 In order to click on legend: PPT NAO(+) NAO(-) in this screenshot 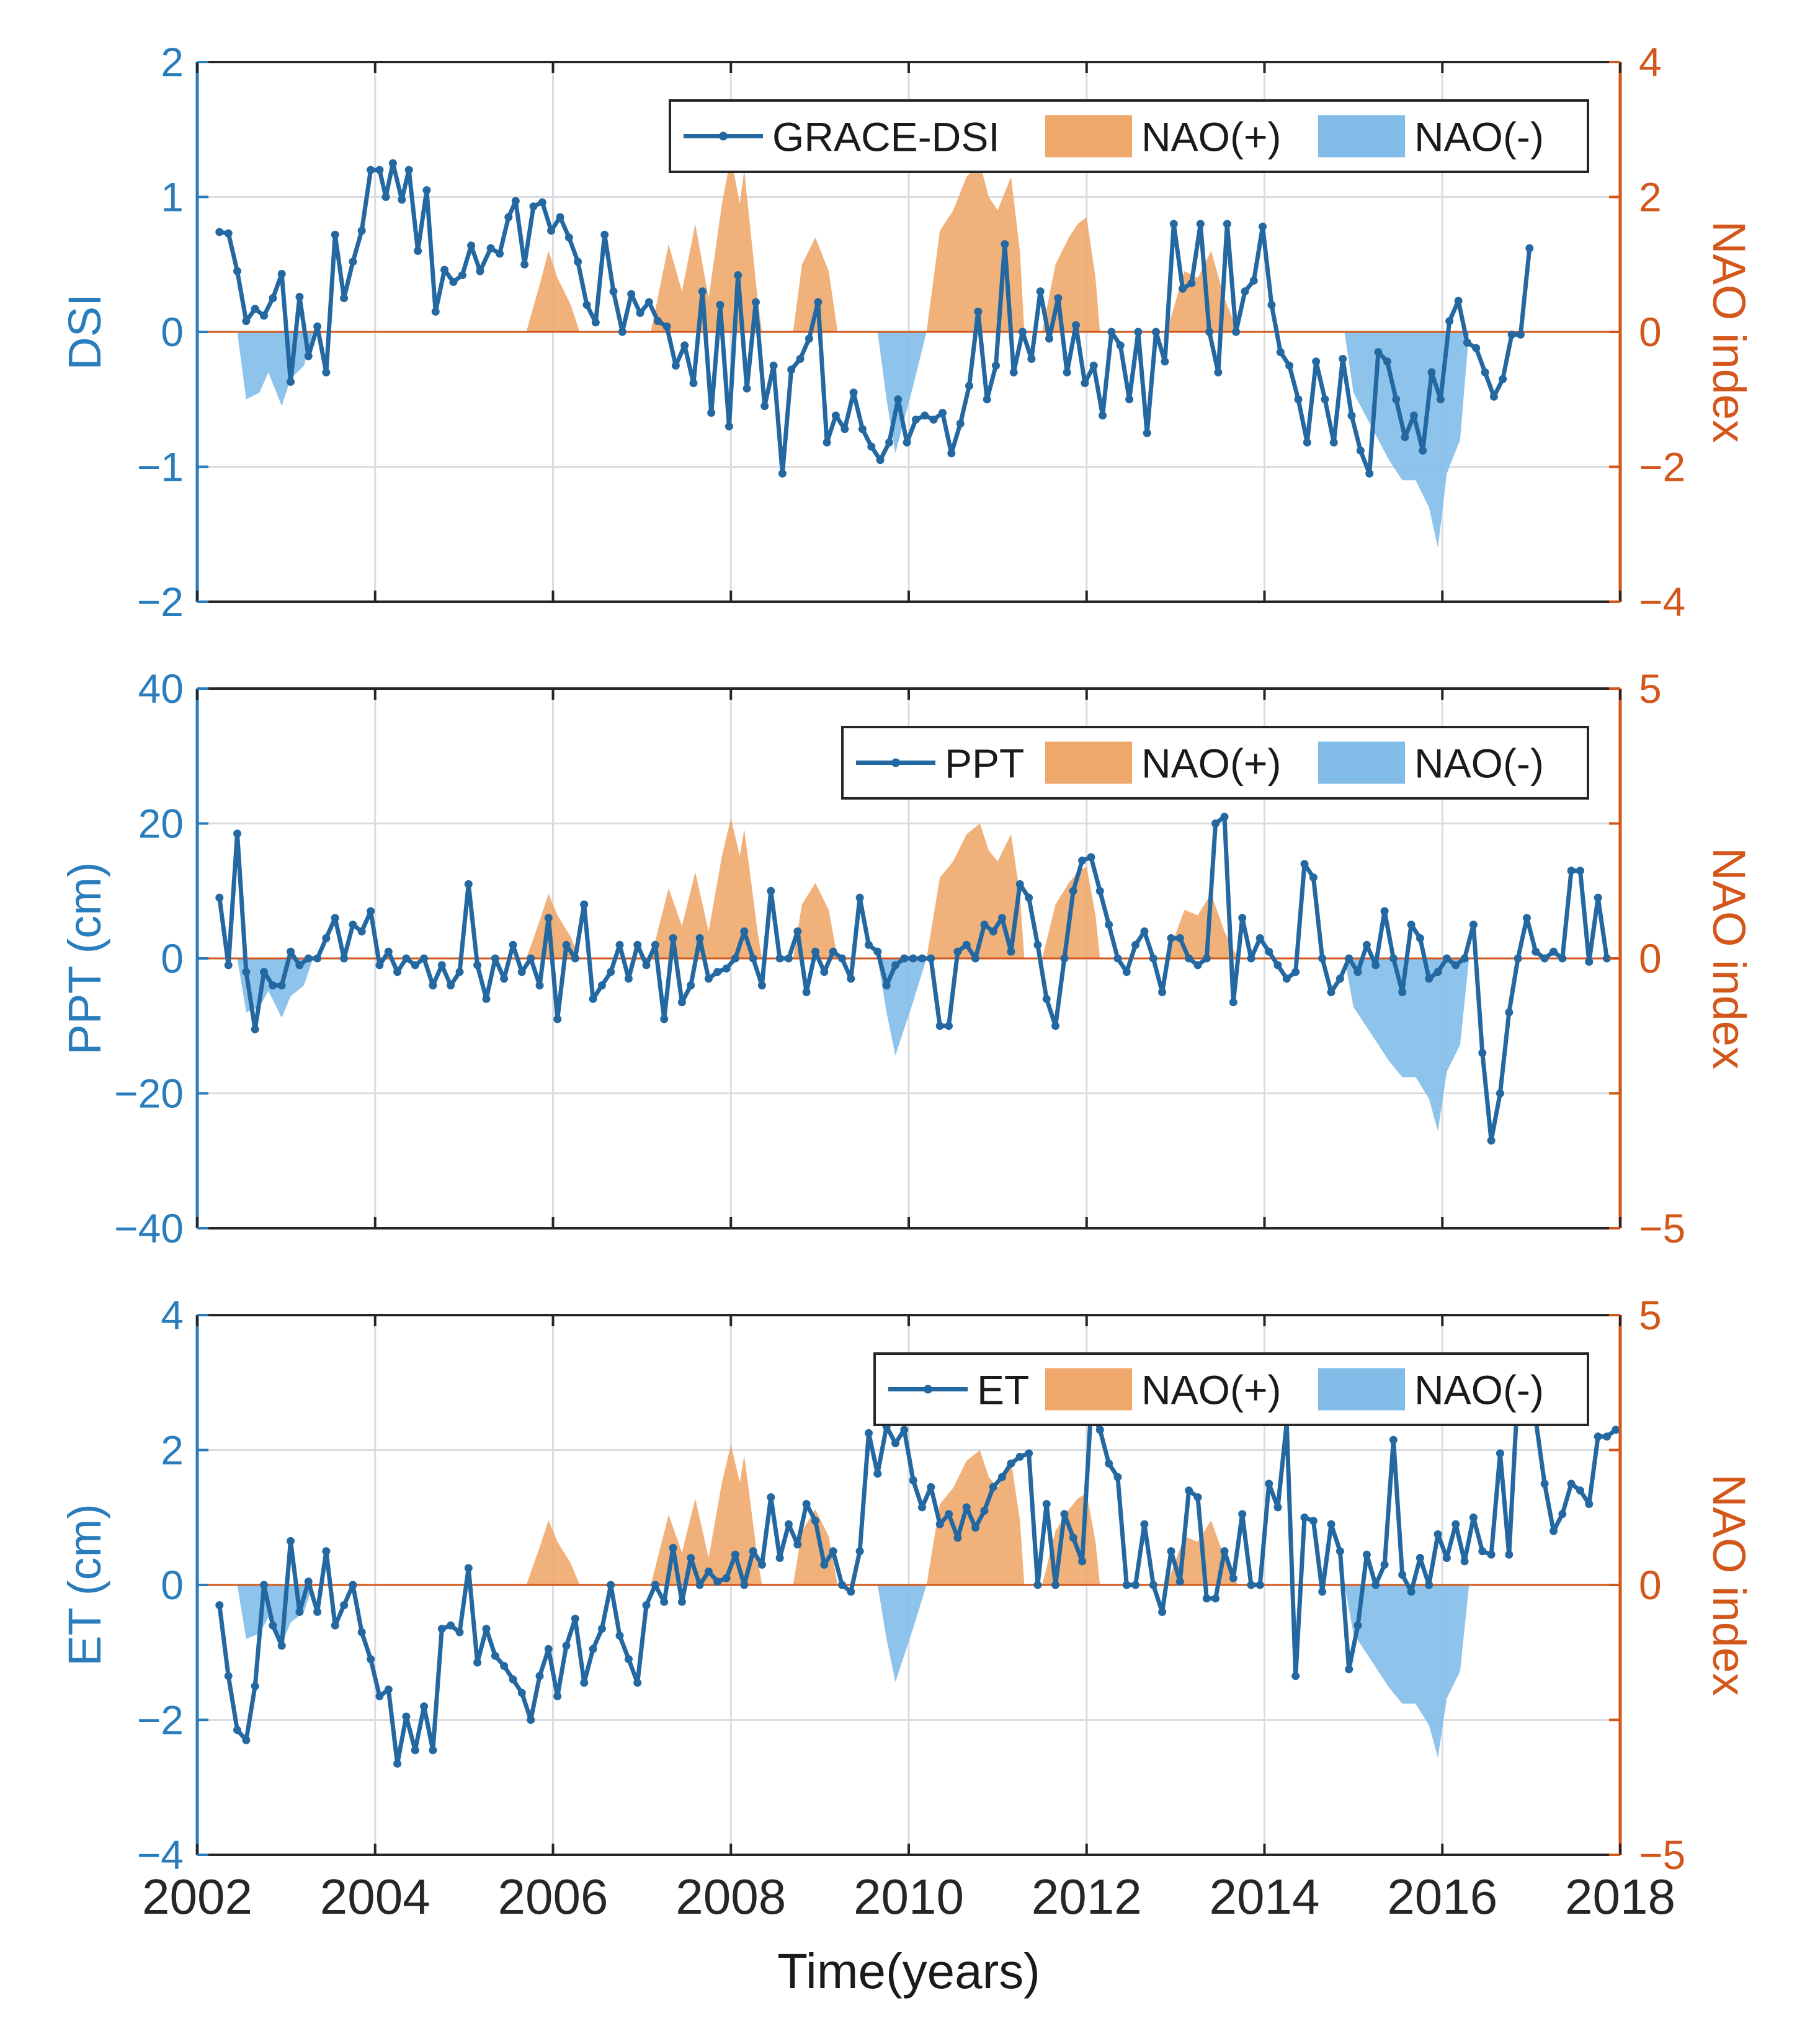, I will do `click(1215, 763)`.